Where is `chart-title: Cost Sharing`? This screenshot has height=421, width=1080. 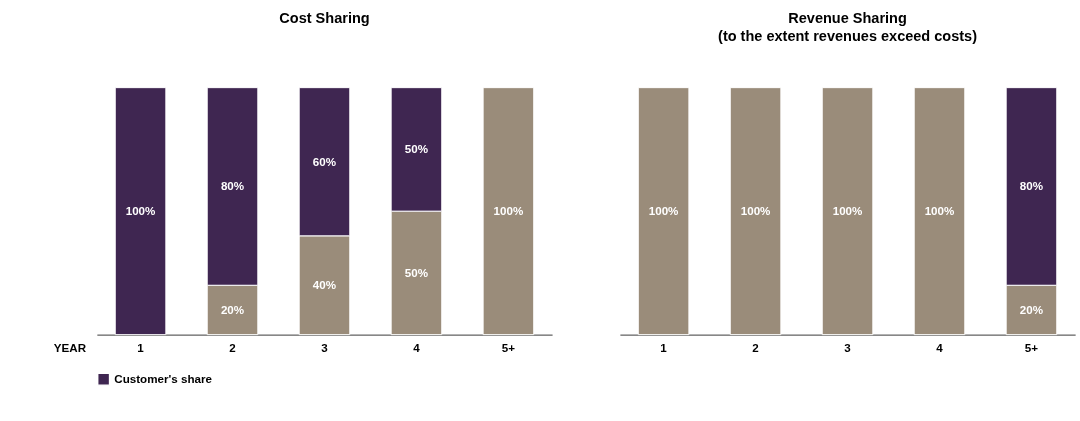 chart-title: Cost Sharing is located at coordinates (324, 18).